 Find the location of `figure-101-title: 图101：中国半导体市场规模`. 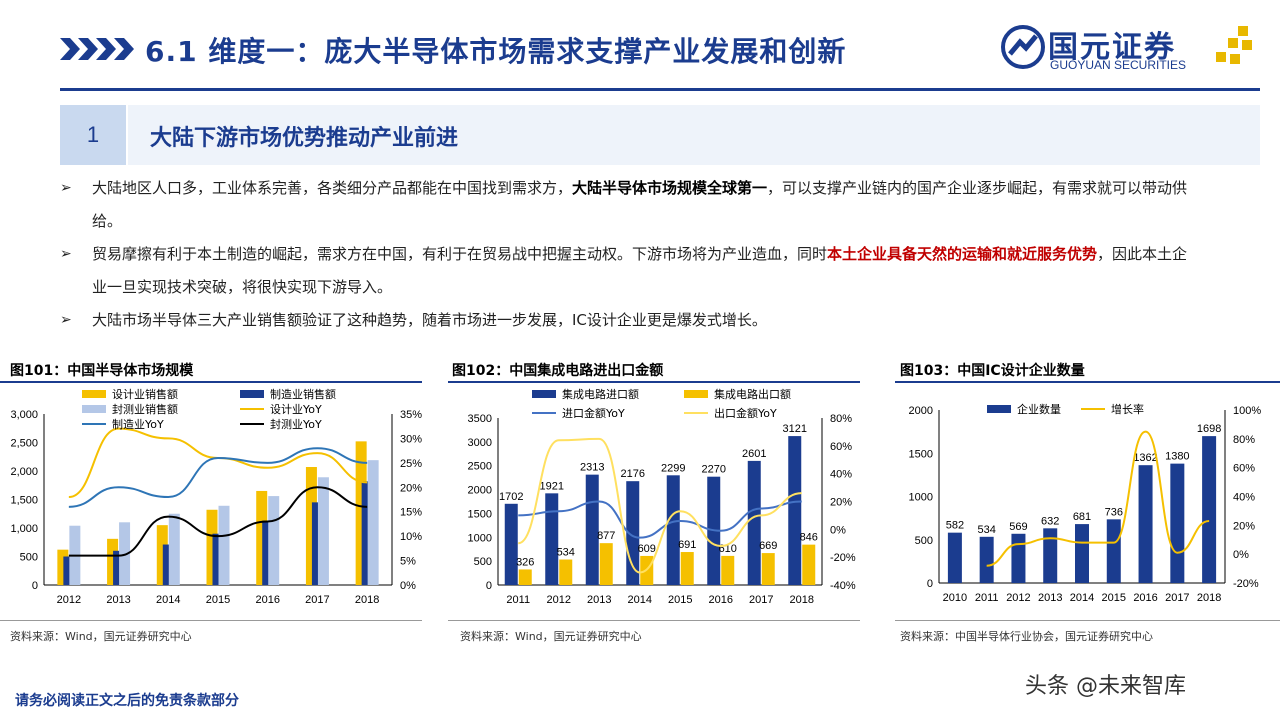

figure-101-title: 图101：中国半导体市场规模 is located at coordinates (102, 371).